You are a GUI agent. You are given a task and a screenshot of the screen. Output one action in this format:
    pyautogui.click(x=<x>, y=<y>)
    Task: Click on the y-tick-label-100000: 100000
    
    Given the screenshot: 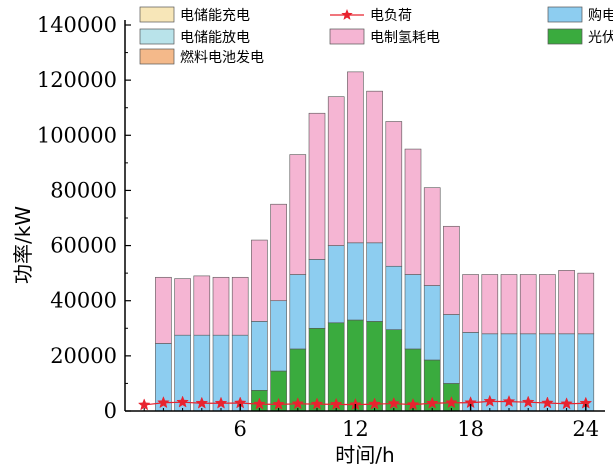 What is the action you would take?
    pyautogui.click(x=77, y=135)
    